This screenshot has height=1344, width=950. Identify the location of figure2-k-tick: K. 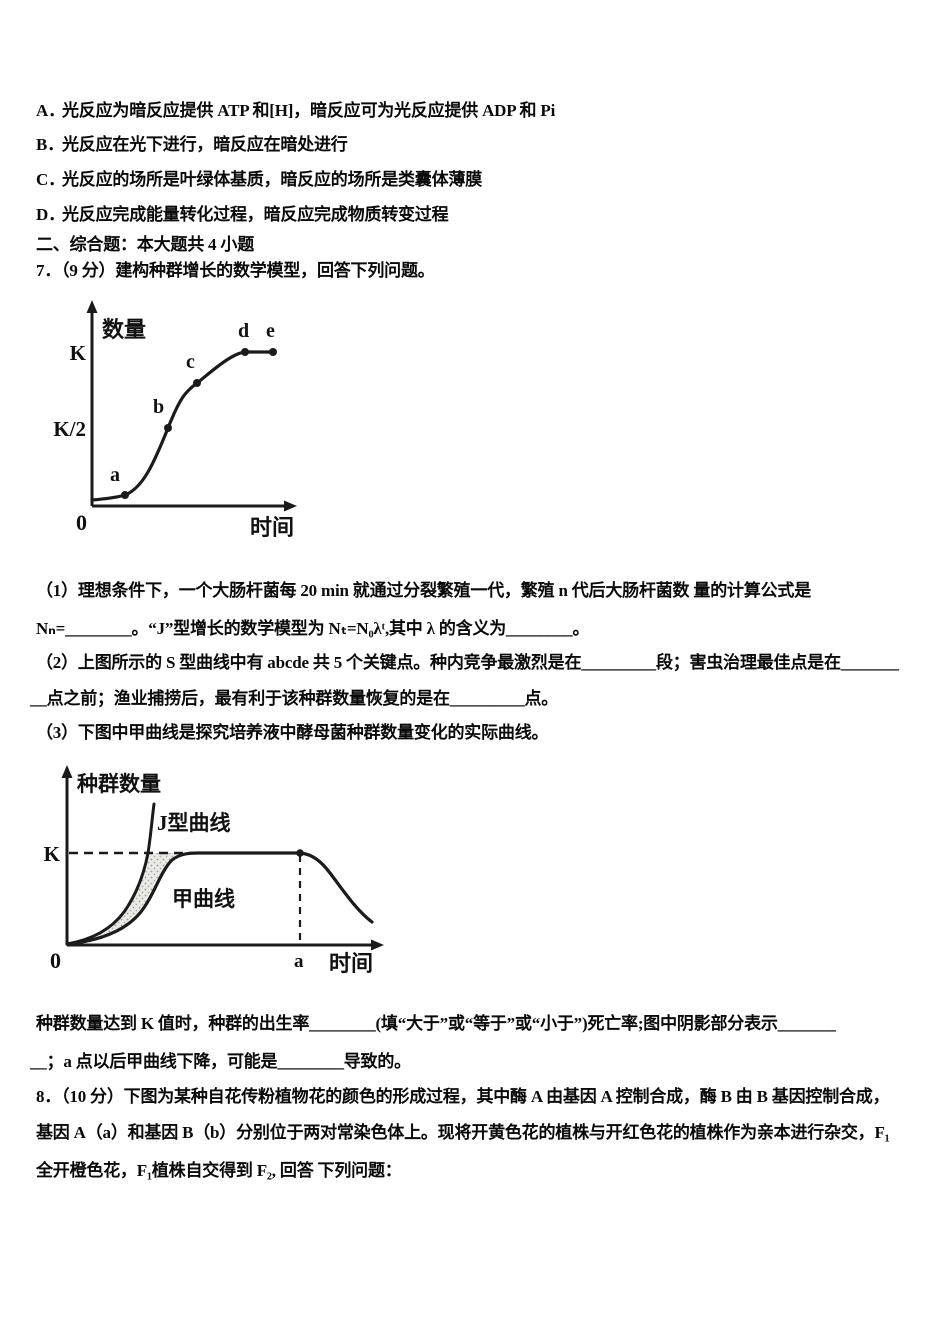
(52, 854).